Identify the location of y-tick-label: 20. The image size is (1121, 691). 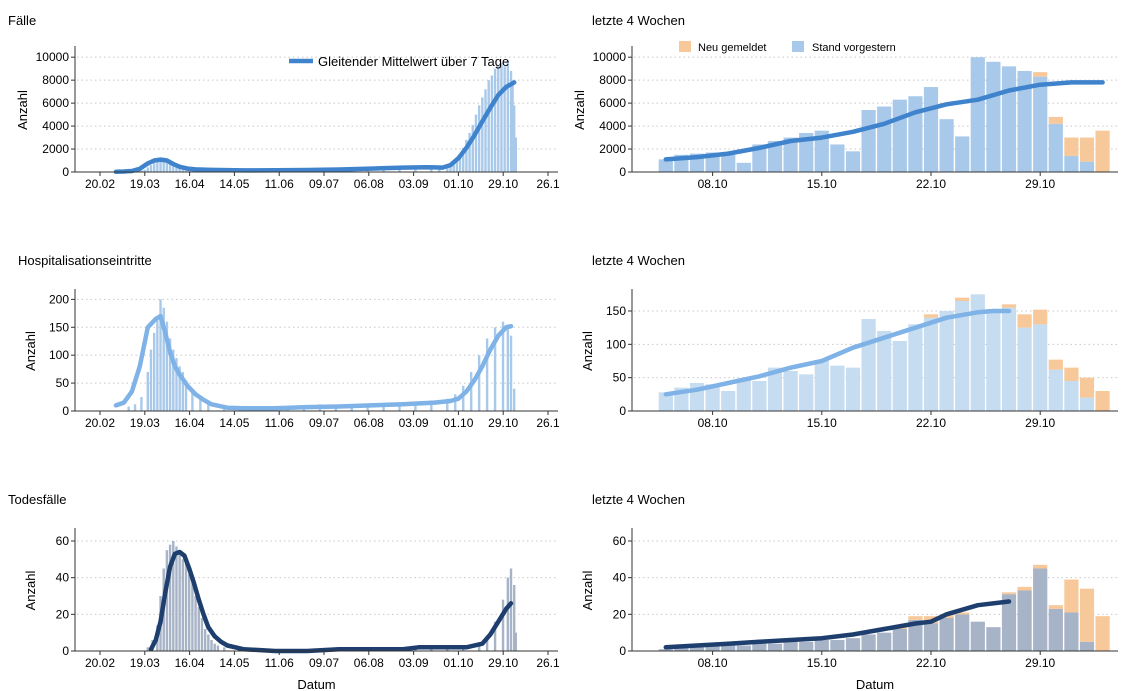
(620, 614).